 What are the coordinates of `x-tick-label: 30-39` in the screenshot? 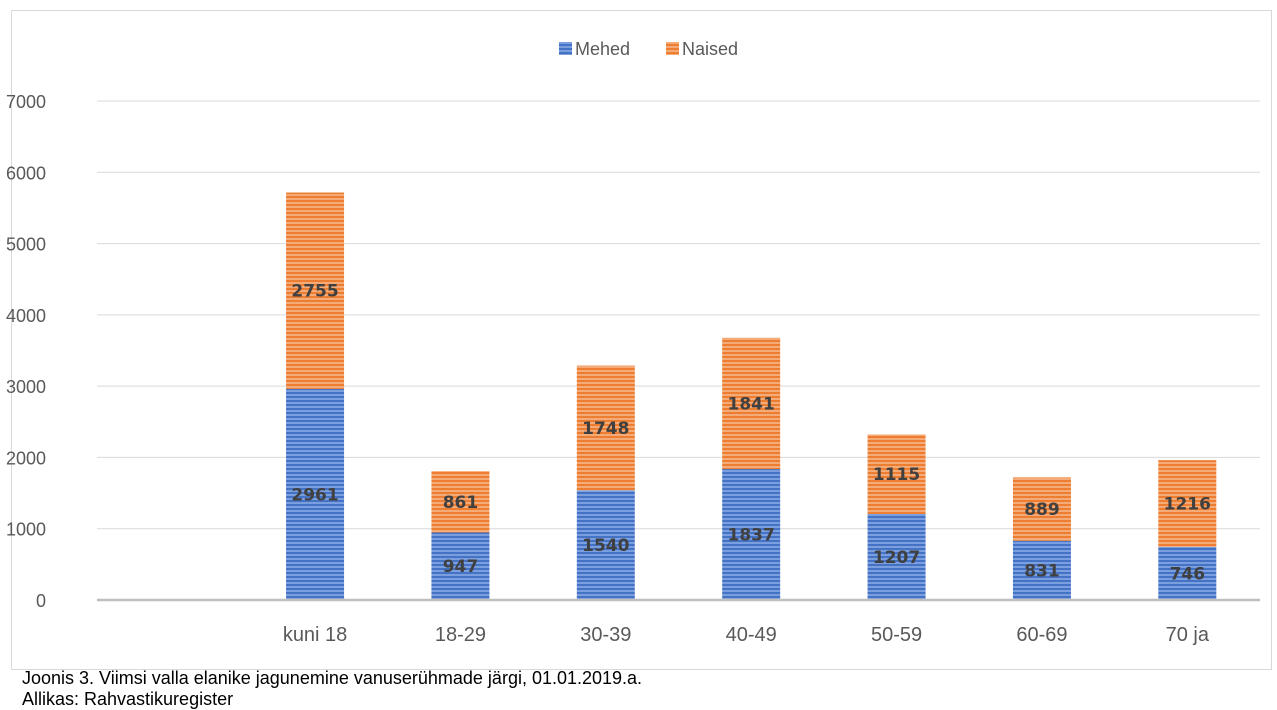 It's located at (605, 635).